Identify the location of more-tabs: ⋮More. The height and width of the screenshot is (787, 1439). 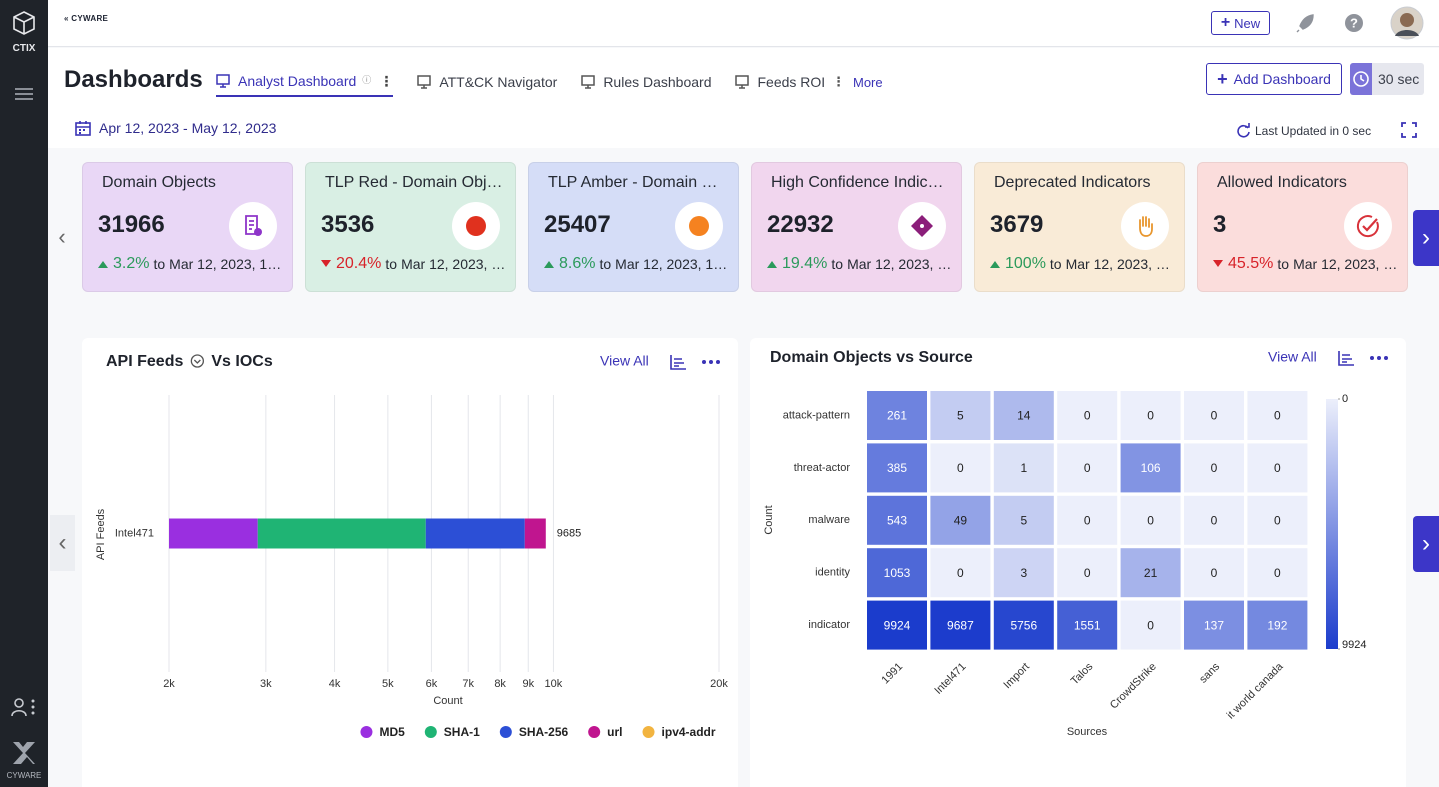
(857, 82).